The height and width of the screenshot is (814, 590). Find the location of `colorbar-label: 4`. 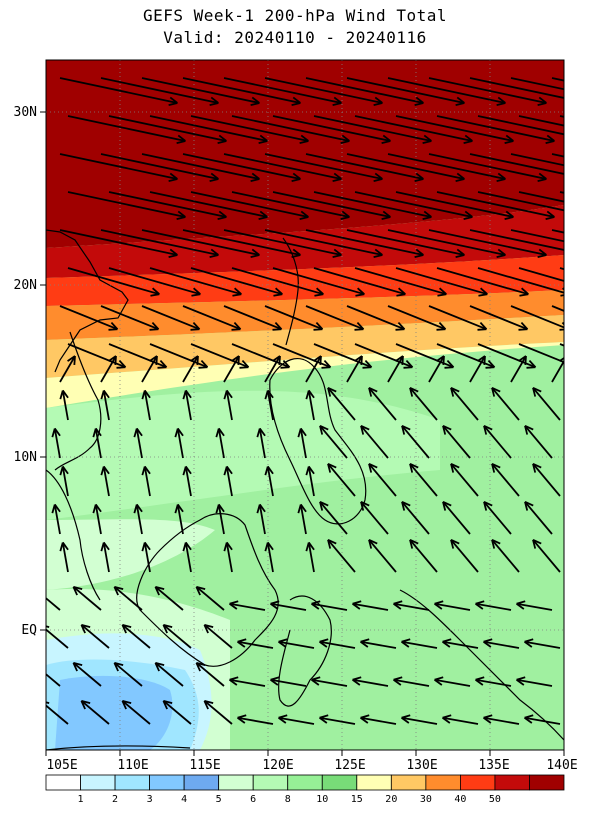

colorbar-label: 4 is located at coordinates (184, 799).